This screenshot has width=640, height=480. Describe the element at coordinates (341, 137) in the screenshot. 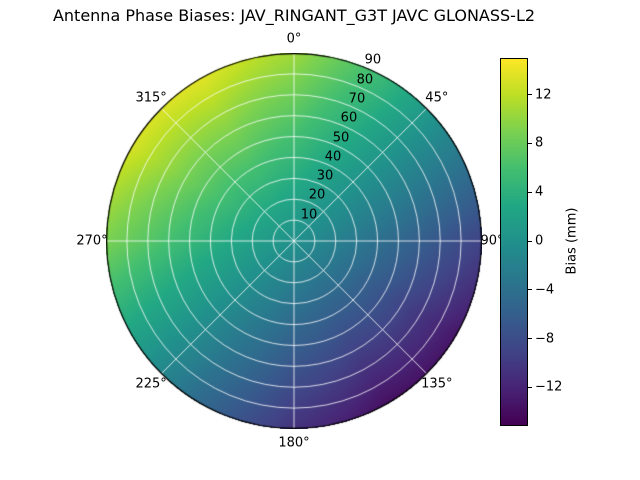

I see `r-tick-label: 50` at that location.